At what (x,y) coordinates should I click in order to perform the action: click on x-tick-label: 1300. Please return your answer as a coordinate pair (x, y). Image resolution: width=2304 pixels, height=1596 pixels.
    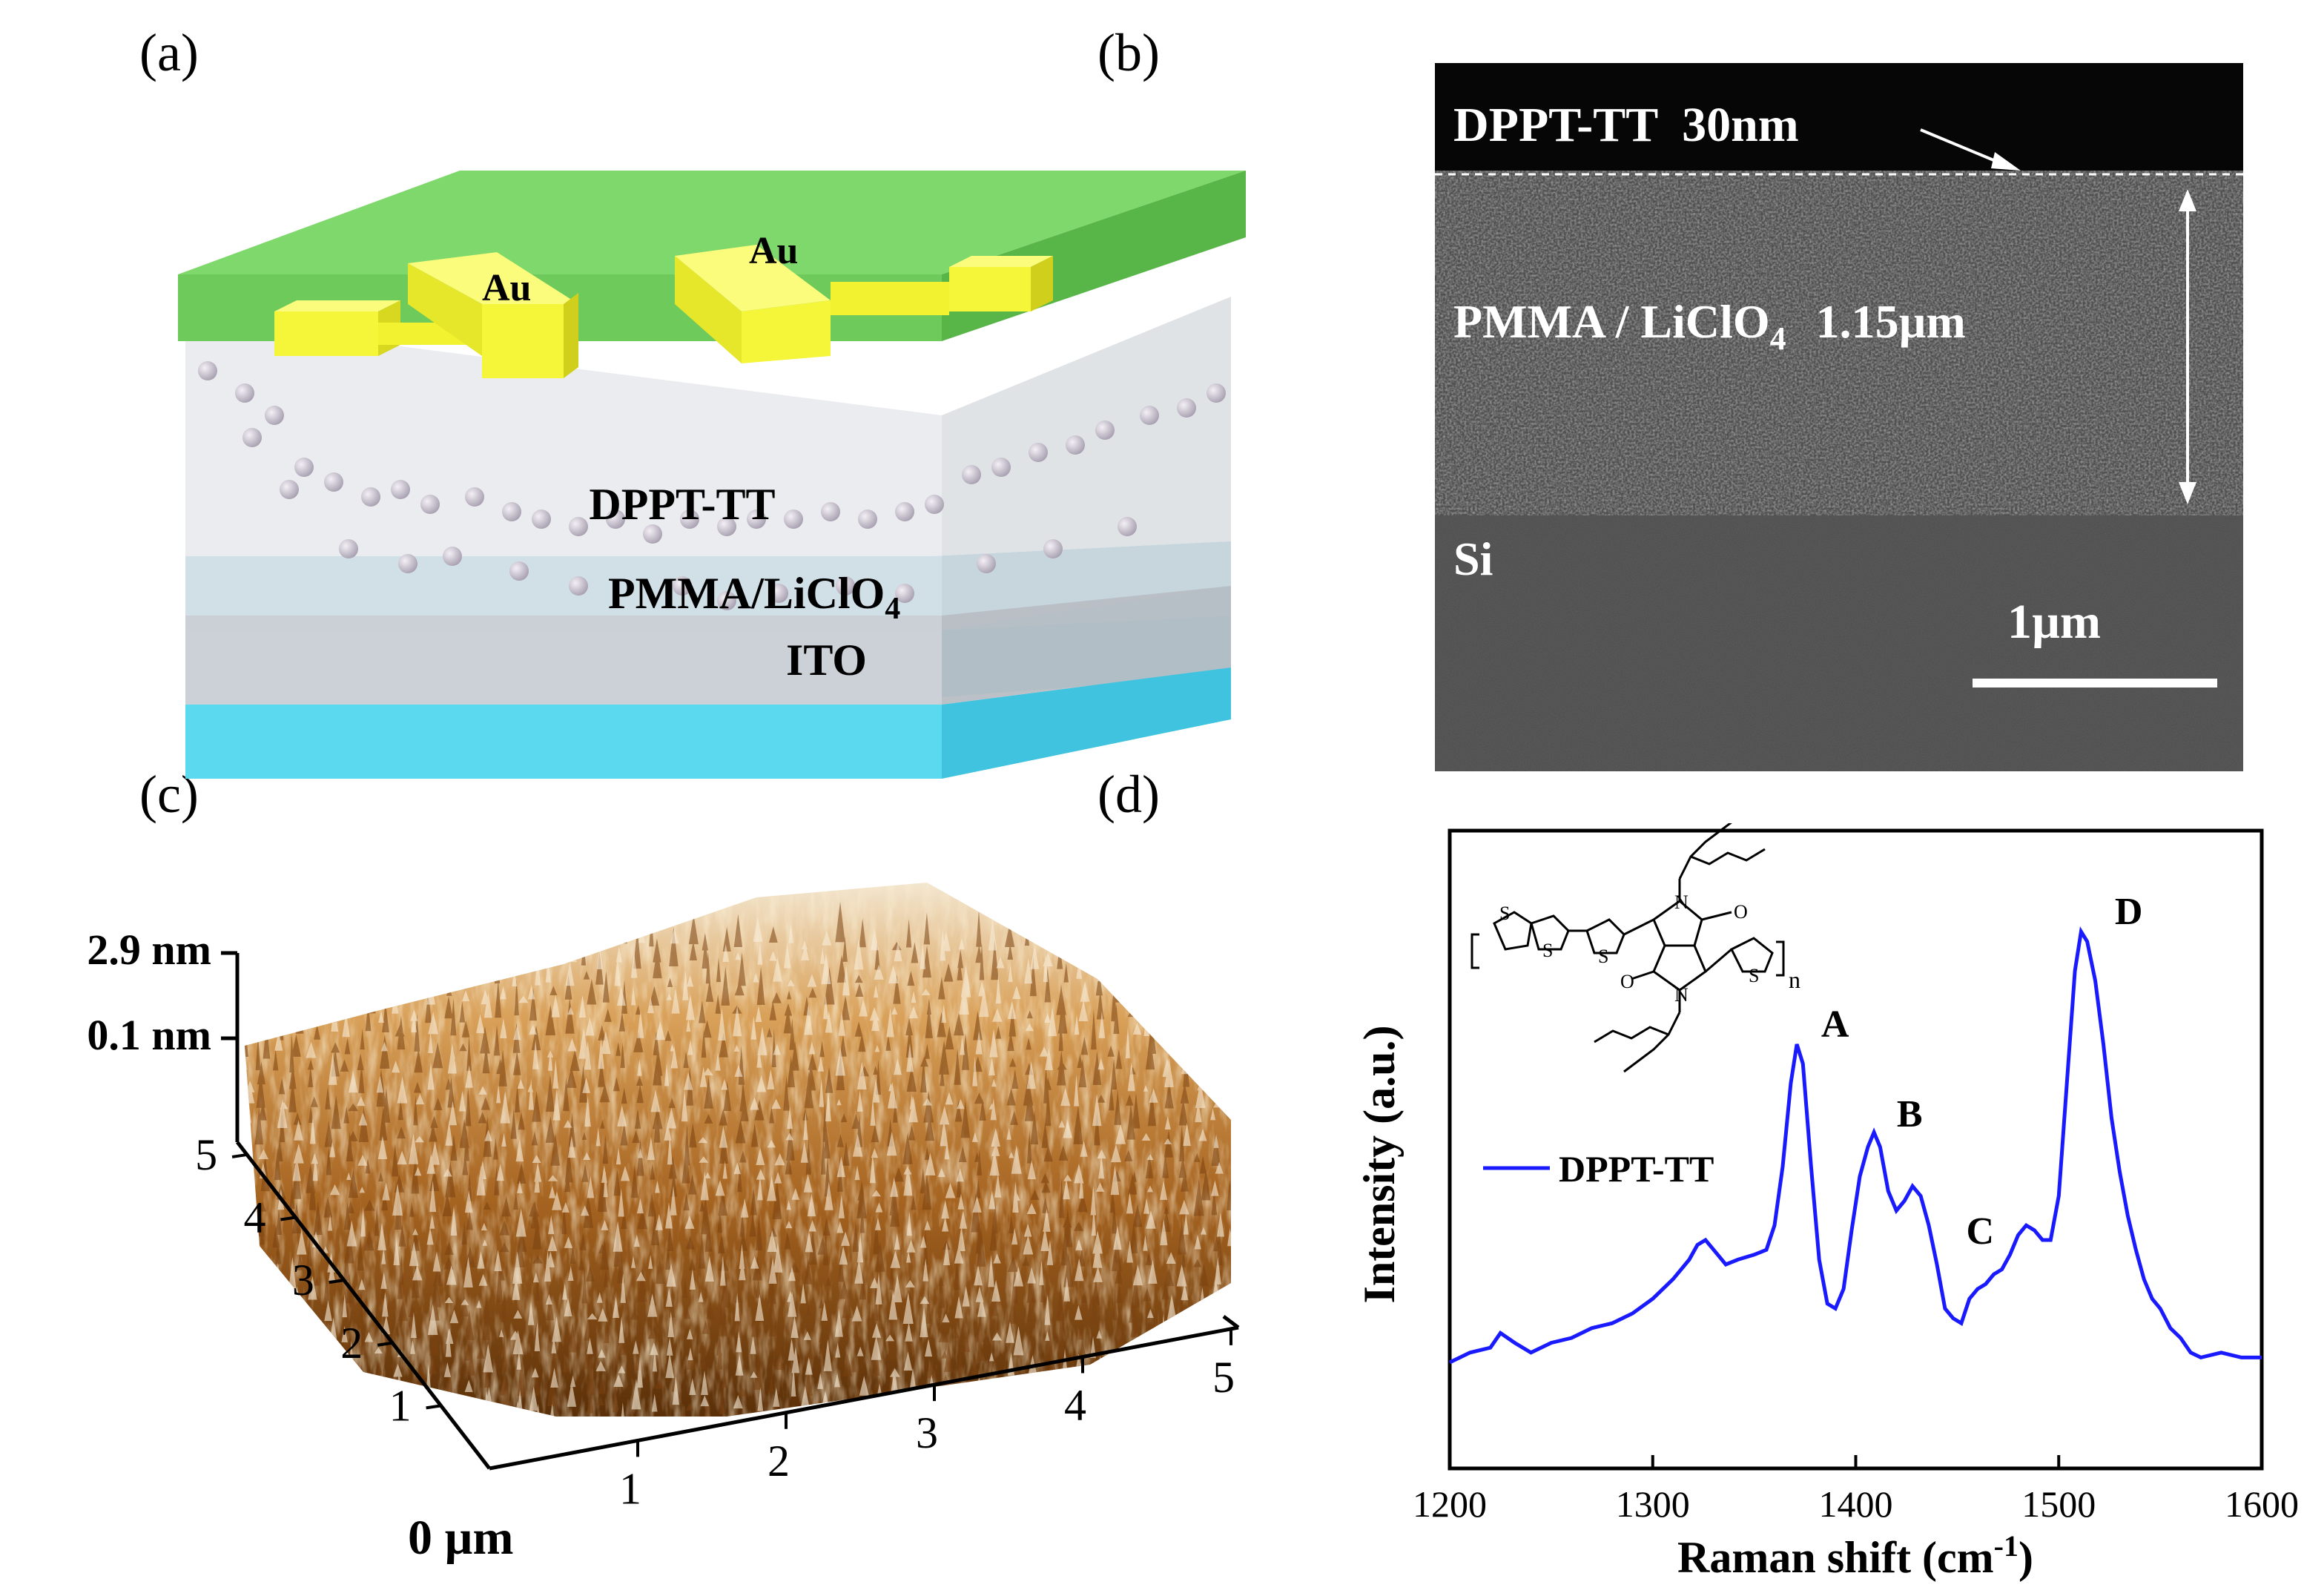
    Looking at the image, I should click on (1653, 1504).